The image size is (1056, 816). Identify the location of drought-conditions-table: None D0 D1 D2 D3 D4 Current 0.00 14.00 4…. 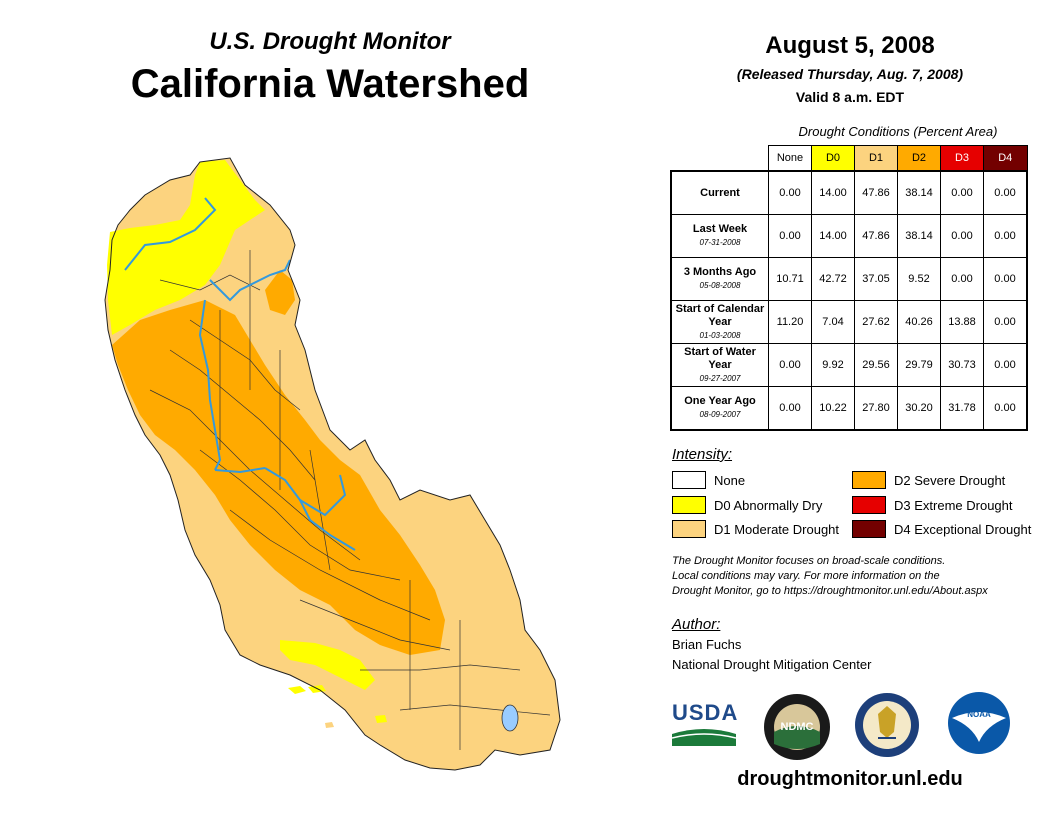
(849, 288).